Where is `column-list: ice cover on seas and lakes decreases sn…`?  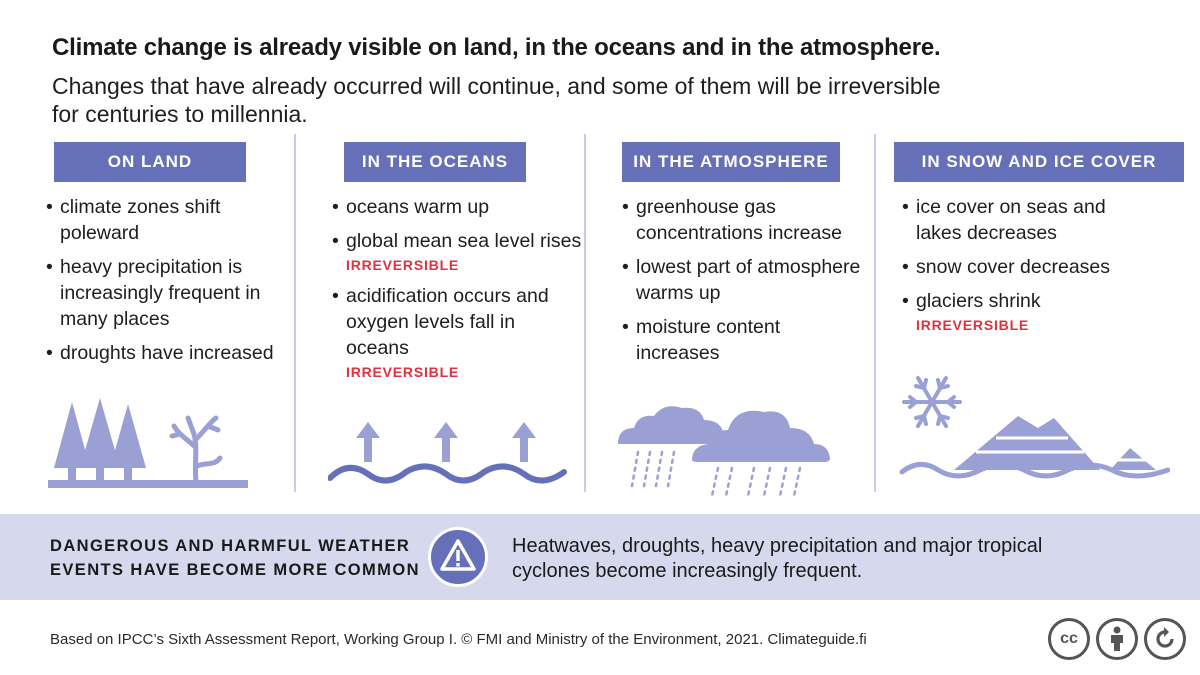
column-list: ice cover on seas and lakes decreases sn… is located at coordinates (1027, 268).